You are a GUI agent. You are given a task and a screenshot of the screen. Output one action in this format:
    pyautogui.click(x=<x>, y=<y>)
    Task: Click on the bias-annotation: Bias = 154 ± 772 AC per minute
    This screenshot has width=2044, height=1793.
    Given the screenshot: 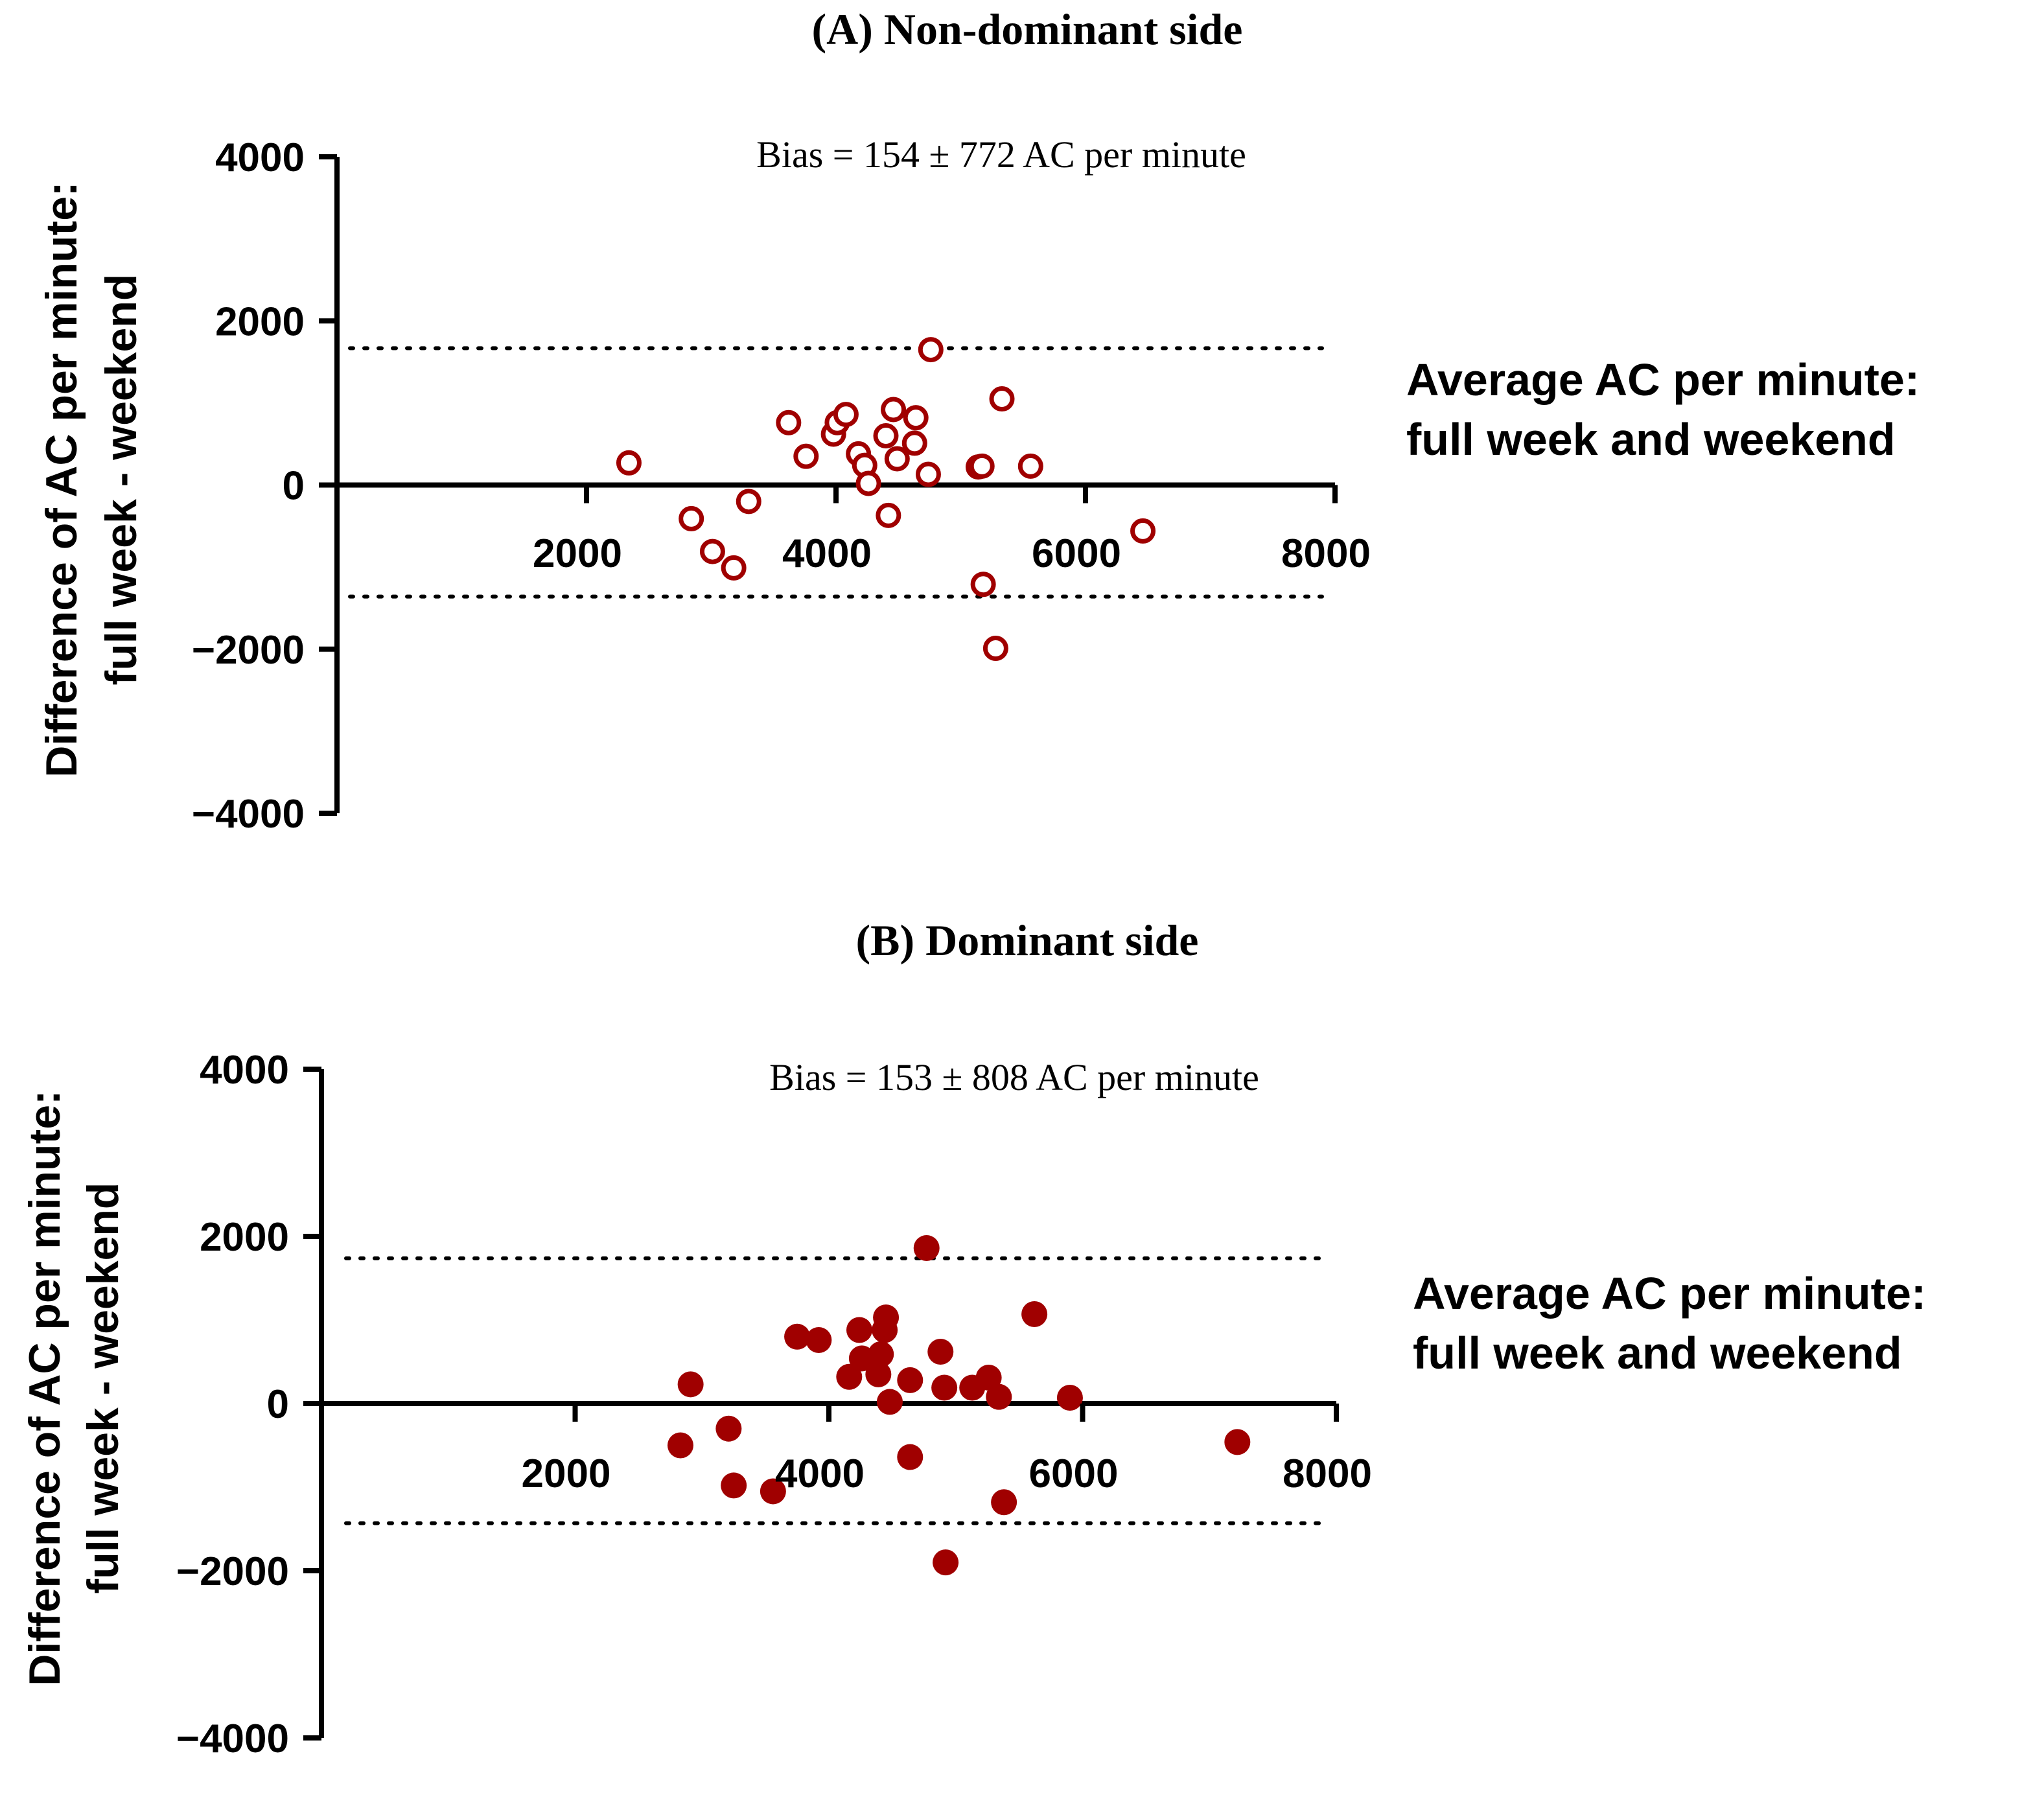 What is the action you would take?
    pyautogui.click(x=1001, y=154)
    